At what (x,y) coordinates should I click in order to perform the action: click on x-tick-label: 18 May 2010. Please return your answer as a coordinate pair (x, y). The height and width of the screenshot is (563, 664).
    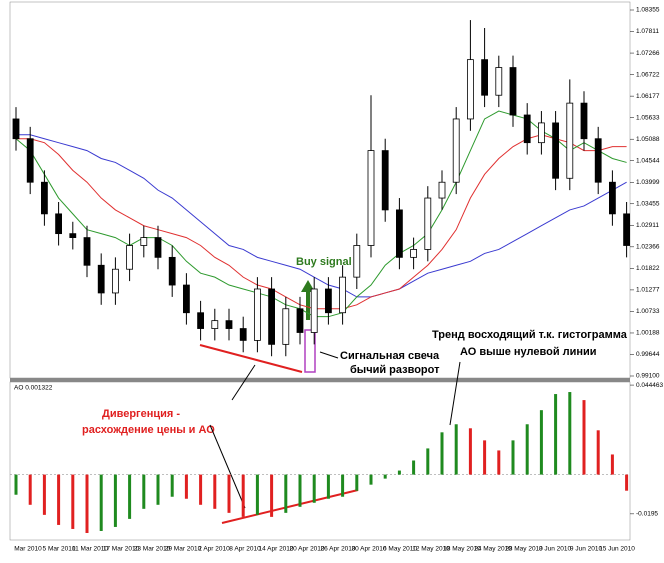
    Looking at the image, I should click on (462, 549).